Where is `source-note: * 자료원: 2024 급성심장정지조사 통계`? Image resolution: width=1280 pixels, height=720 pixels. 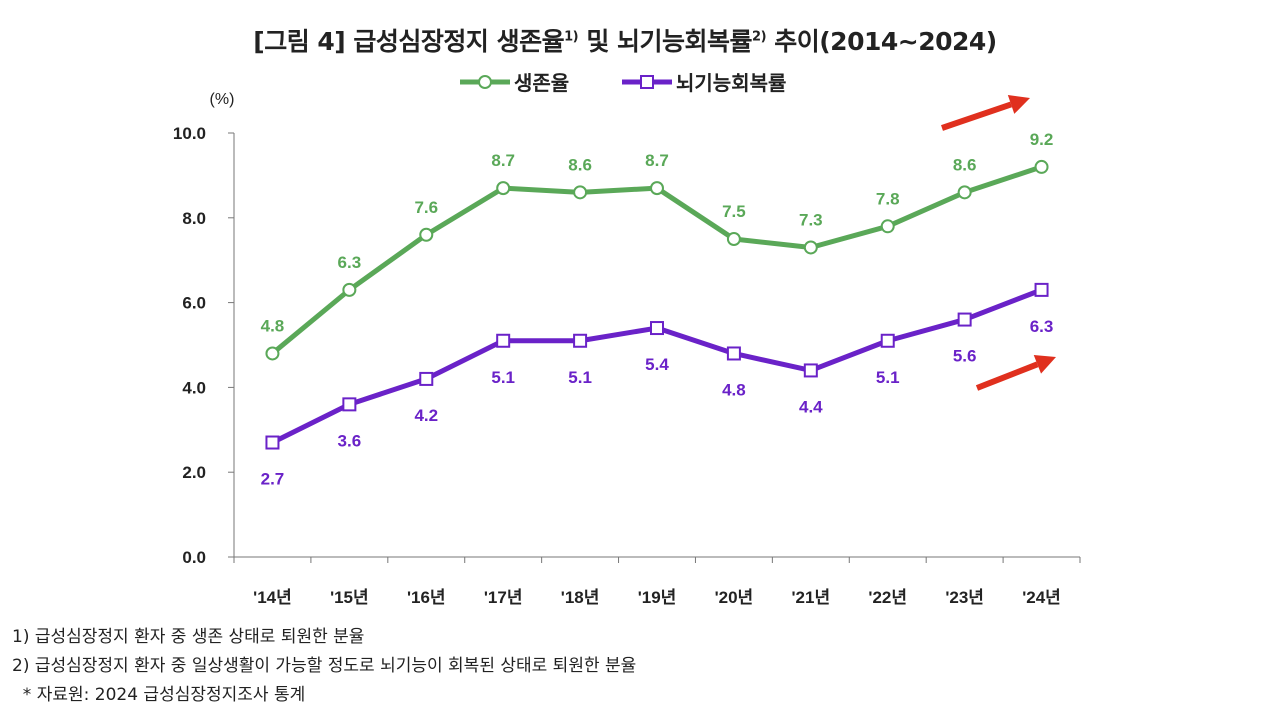 source-note: * 자료원: 2024 급성심장정지조사 통계 is located at coordinates (159, 695).